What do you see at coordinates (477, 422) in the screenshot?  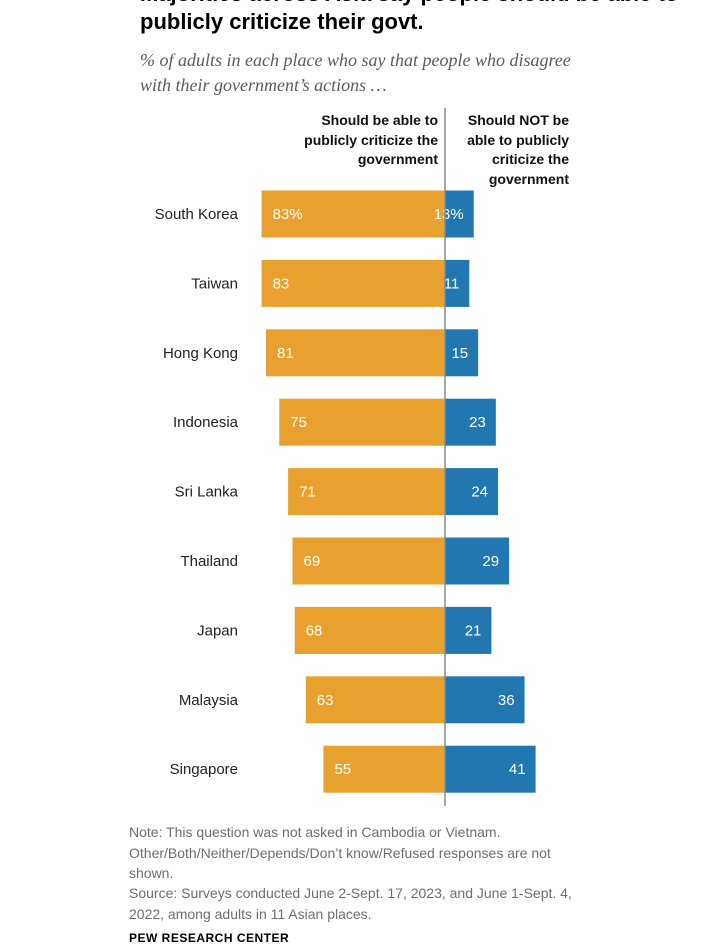 I see `data-label-should-not-indonesia: 23` at bounding box center [477, 422].